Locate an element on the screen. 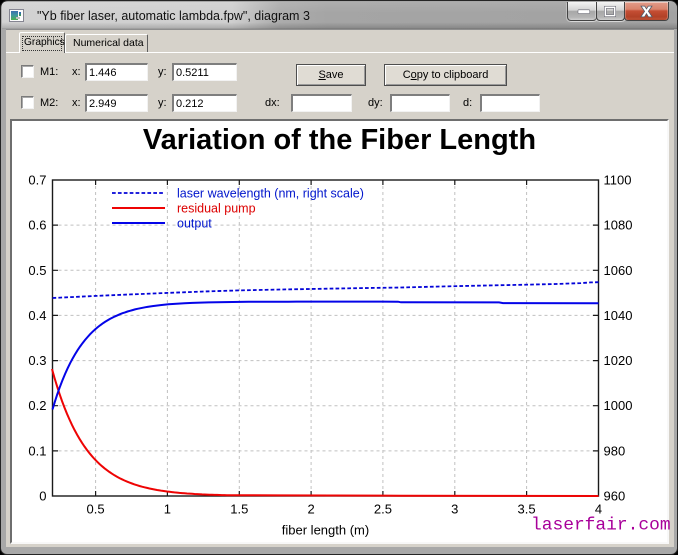  svg-text: 1060 is located at coordinates (618, 270).